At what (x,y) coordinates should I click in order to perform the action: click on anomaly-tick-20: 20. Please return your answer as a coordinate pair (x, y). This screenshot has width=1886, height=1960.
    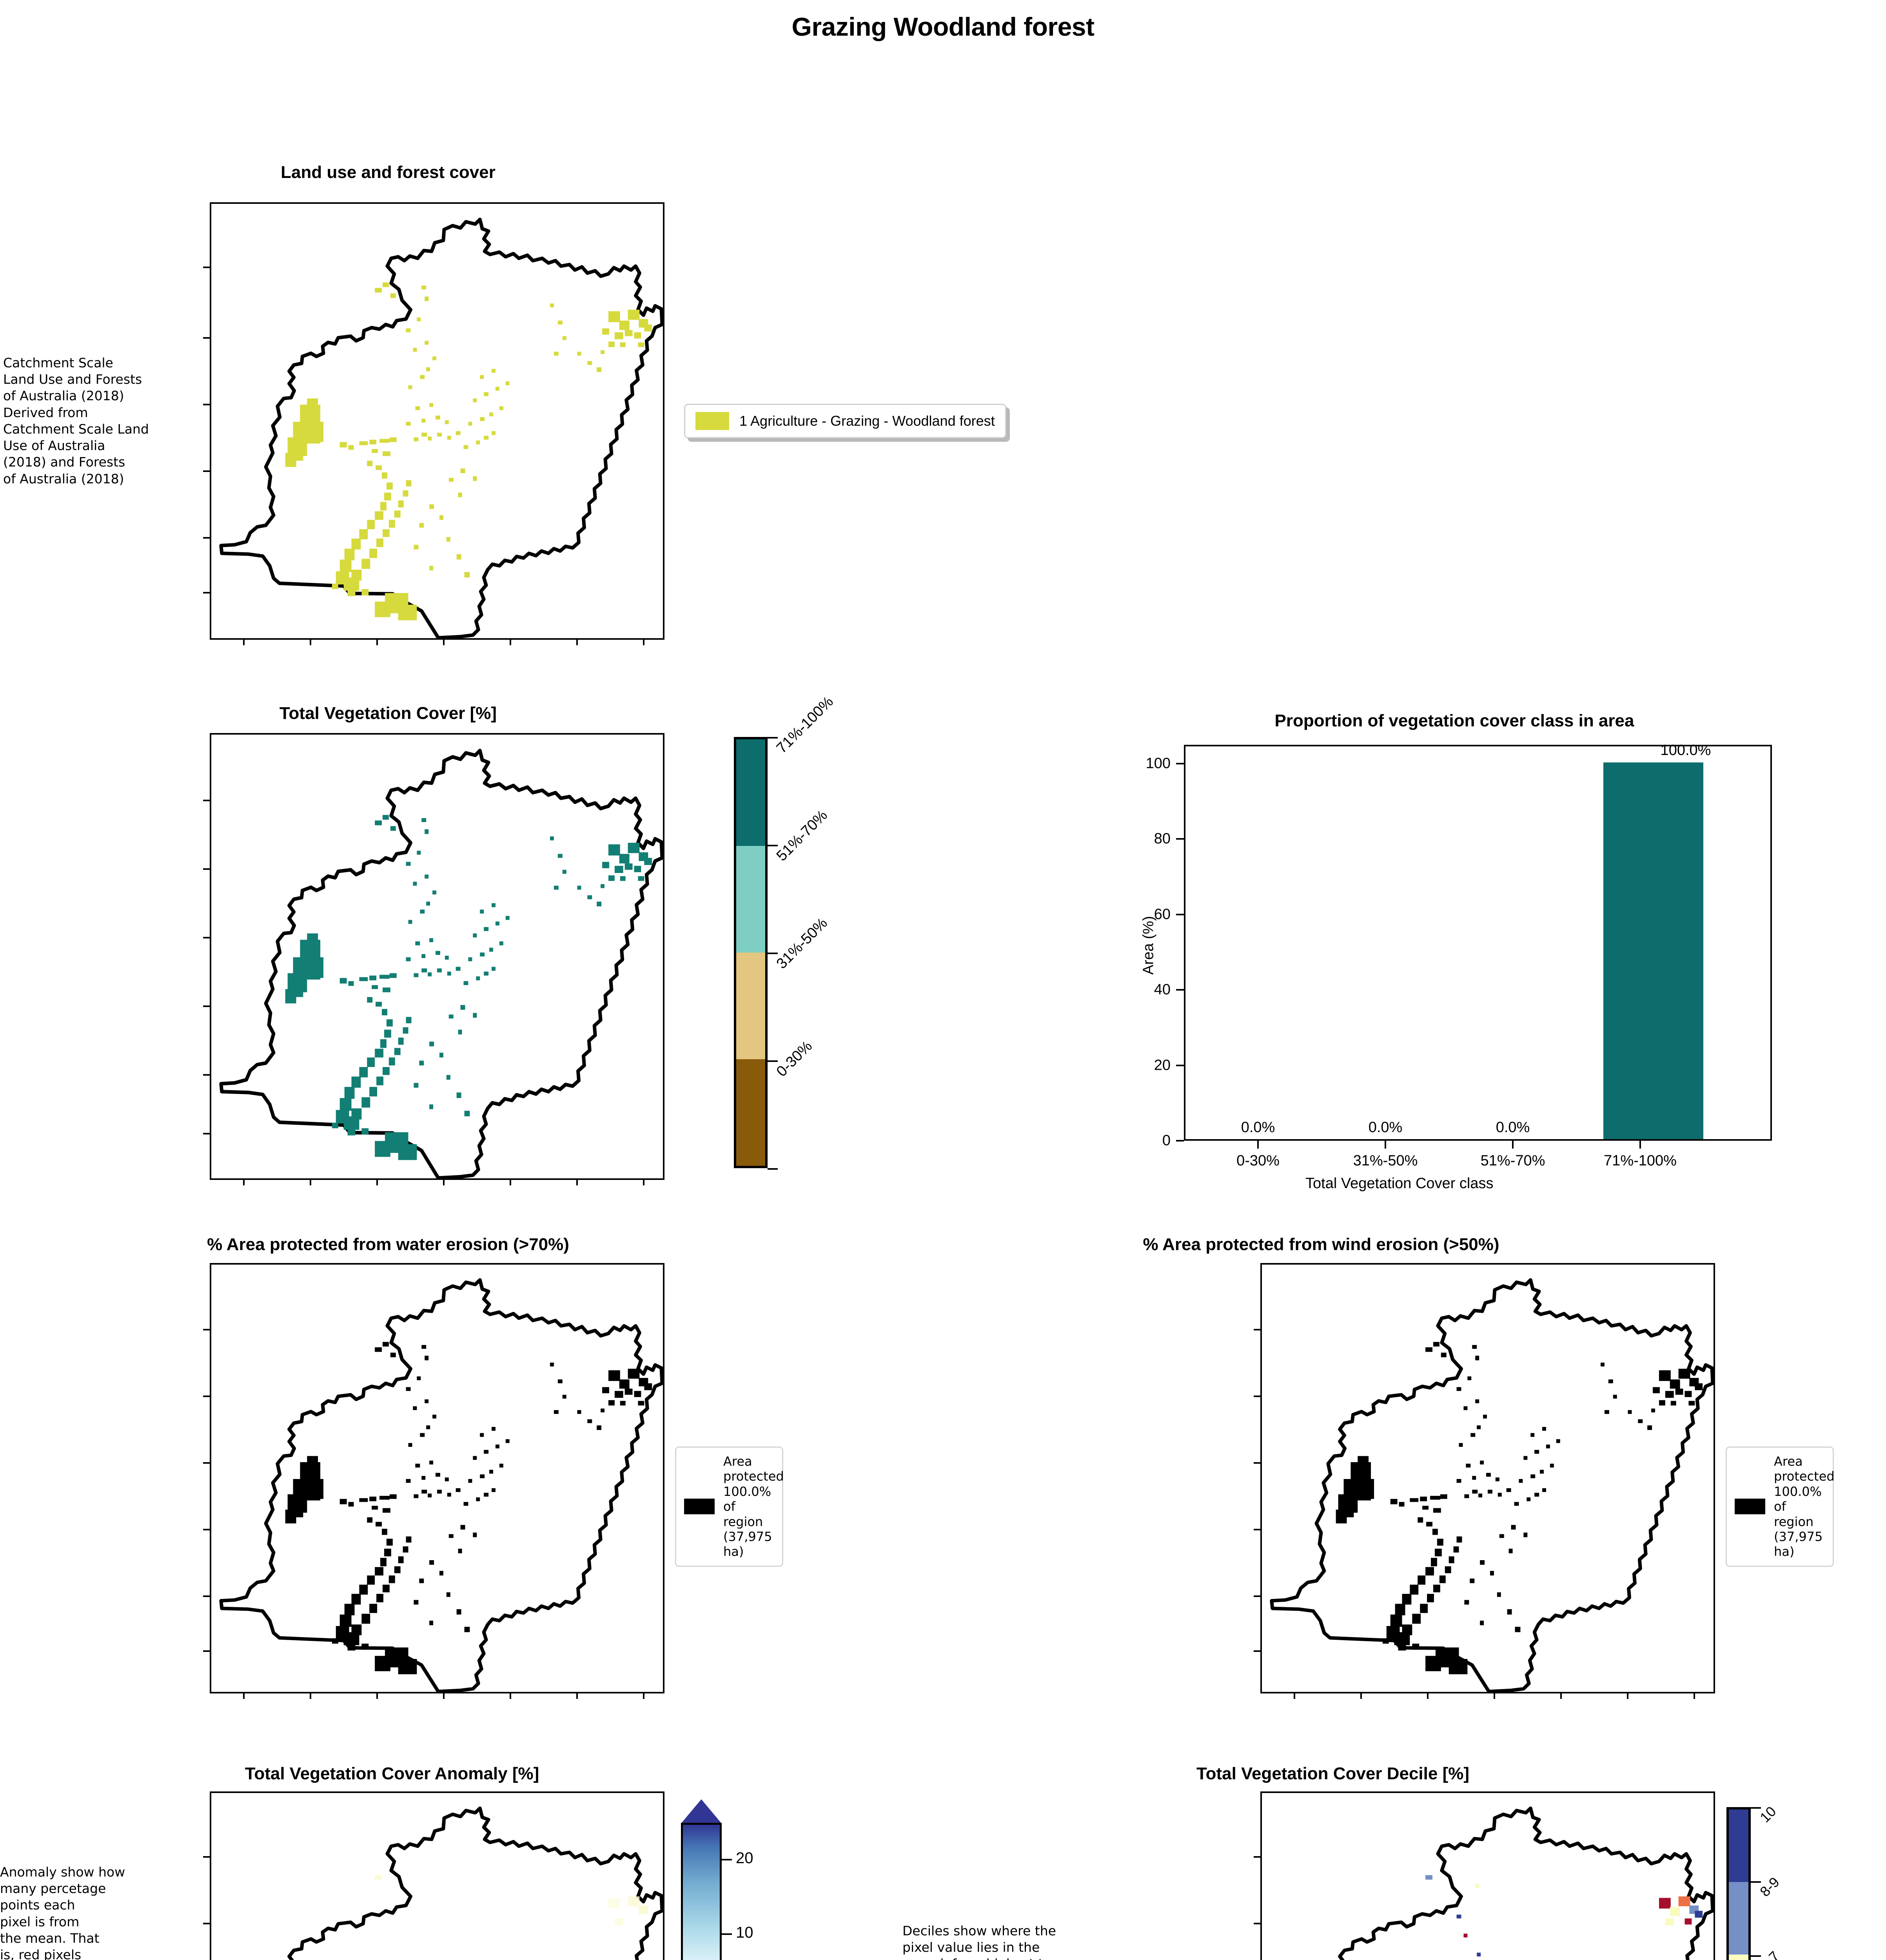
    Looking at the image, I should click on (744, 1858).